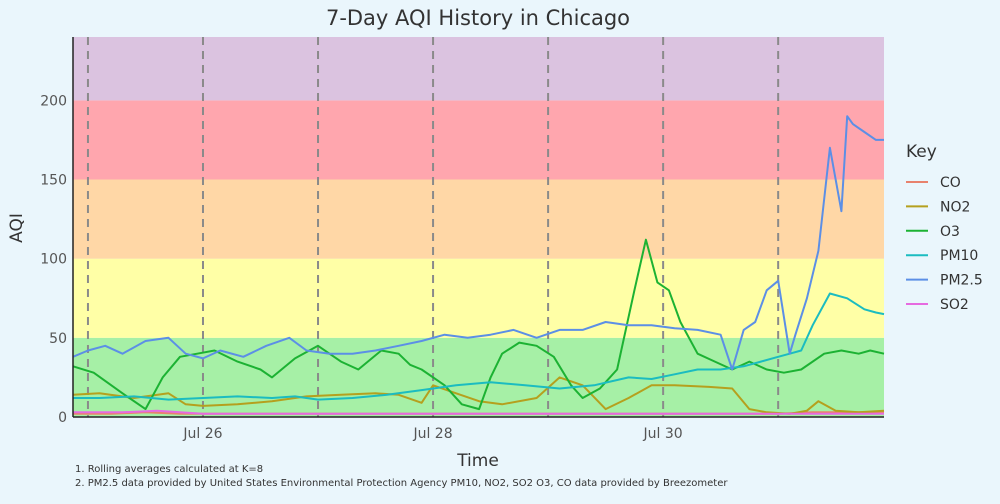 The image size is (1000, 504). I want to click on legend: Key CO NO2 O3 PM10 PM2.5 SO2, so click(944, 227).